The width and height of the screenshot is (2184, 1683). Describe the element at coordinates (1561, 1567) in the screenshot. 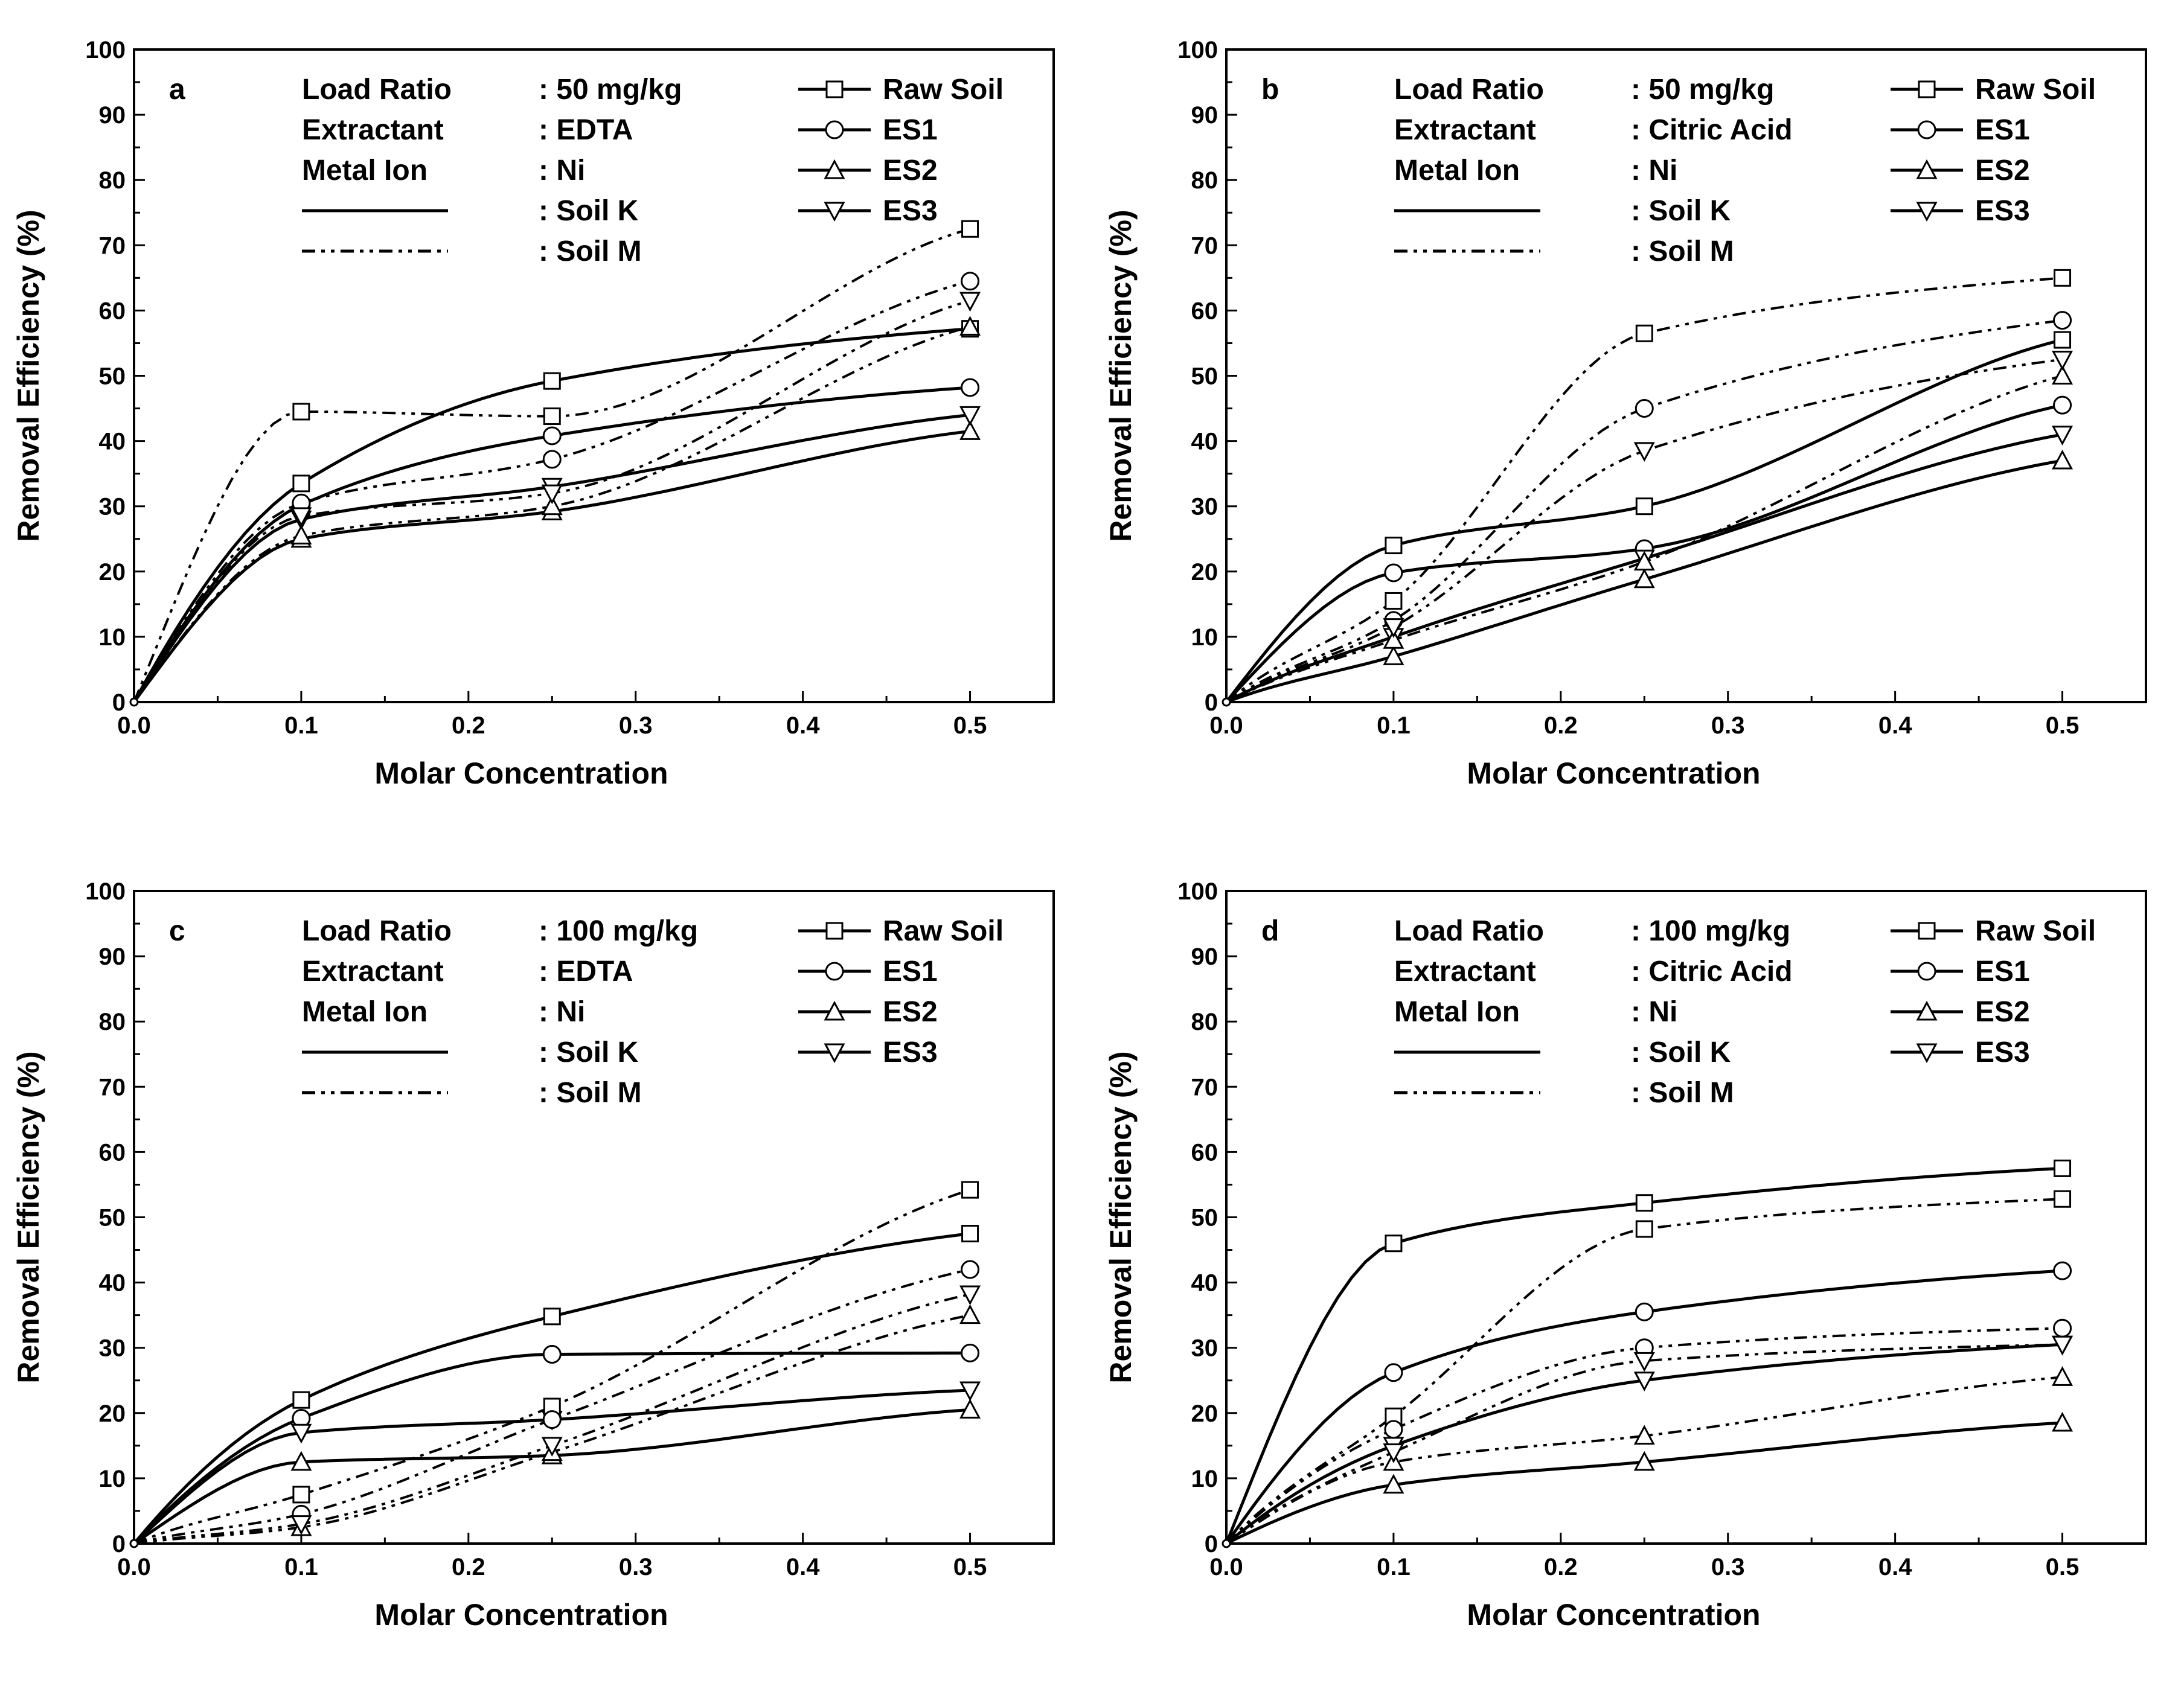

I see `x-tick-label: 0.2` at that location.